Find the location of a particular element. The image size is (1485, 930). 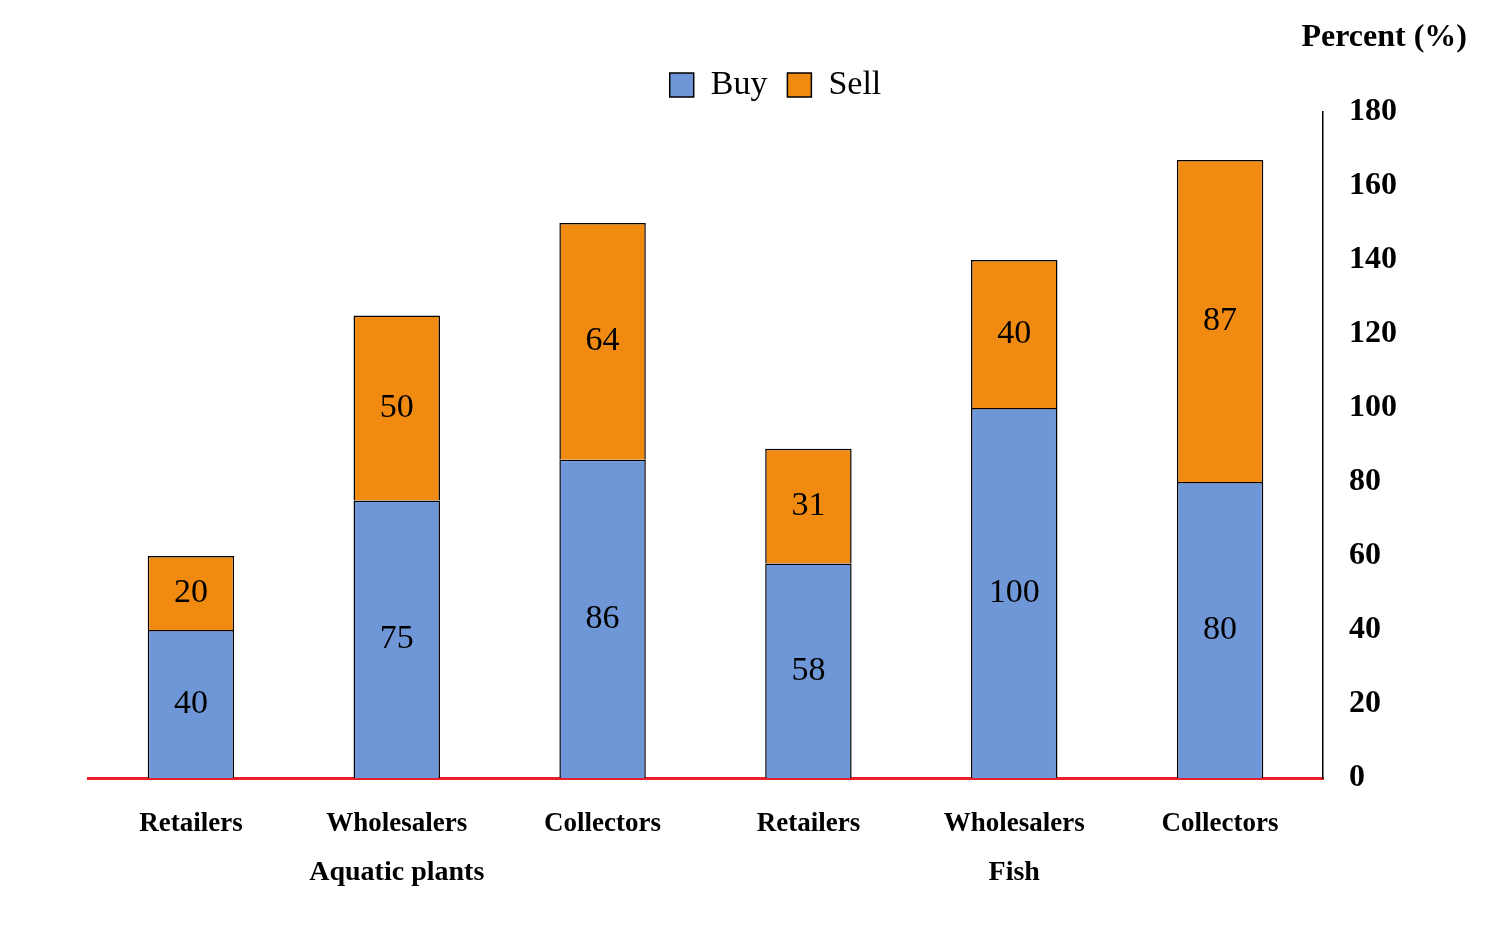

data-label: 58 is located at coordinates (808, 668).